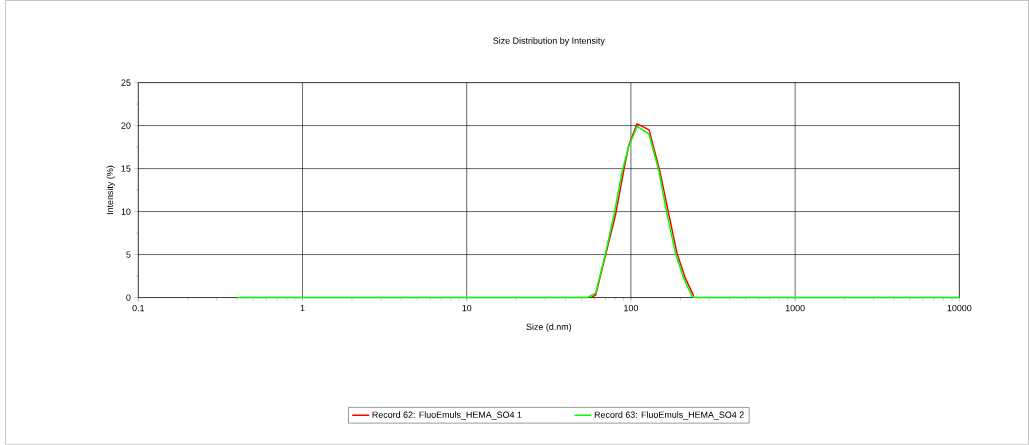 This screenshot has width=1029, height=445. What do you see at coordinates (795, 308) in the screenshot?
I see `x-tick-label: 1000` at bounding box center [795, 308].